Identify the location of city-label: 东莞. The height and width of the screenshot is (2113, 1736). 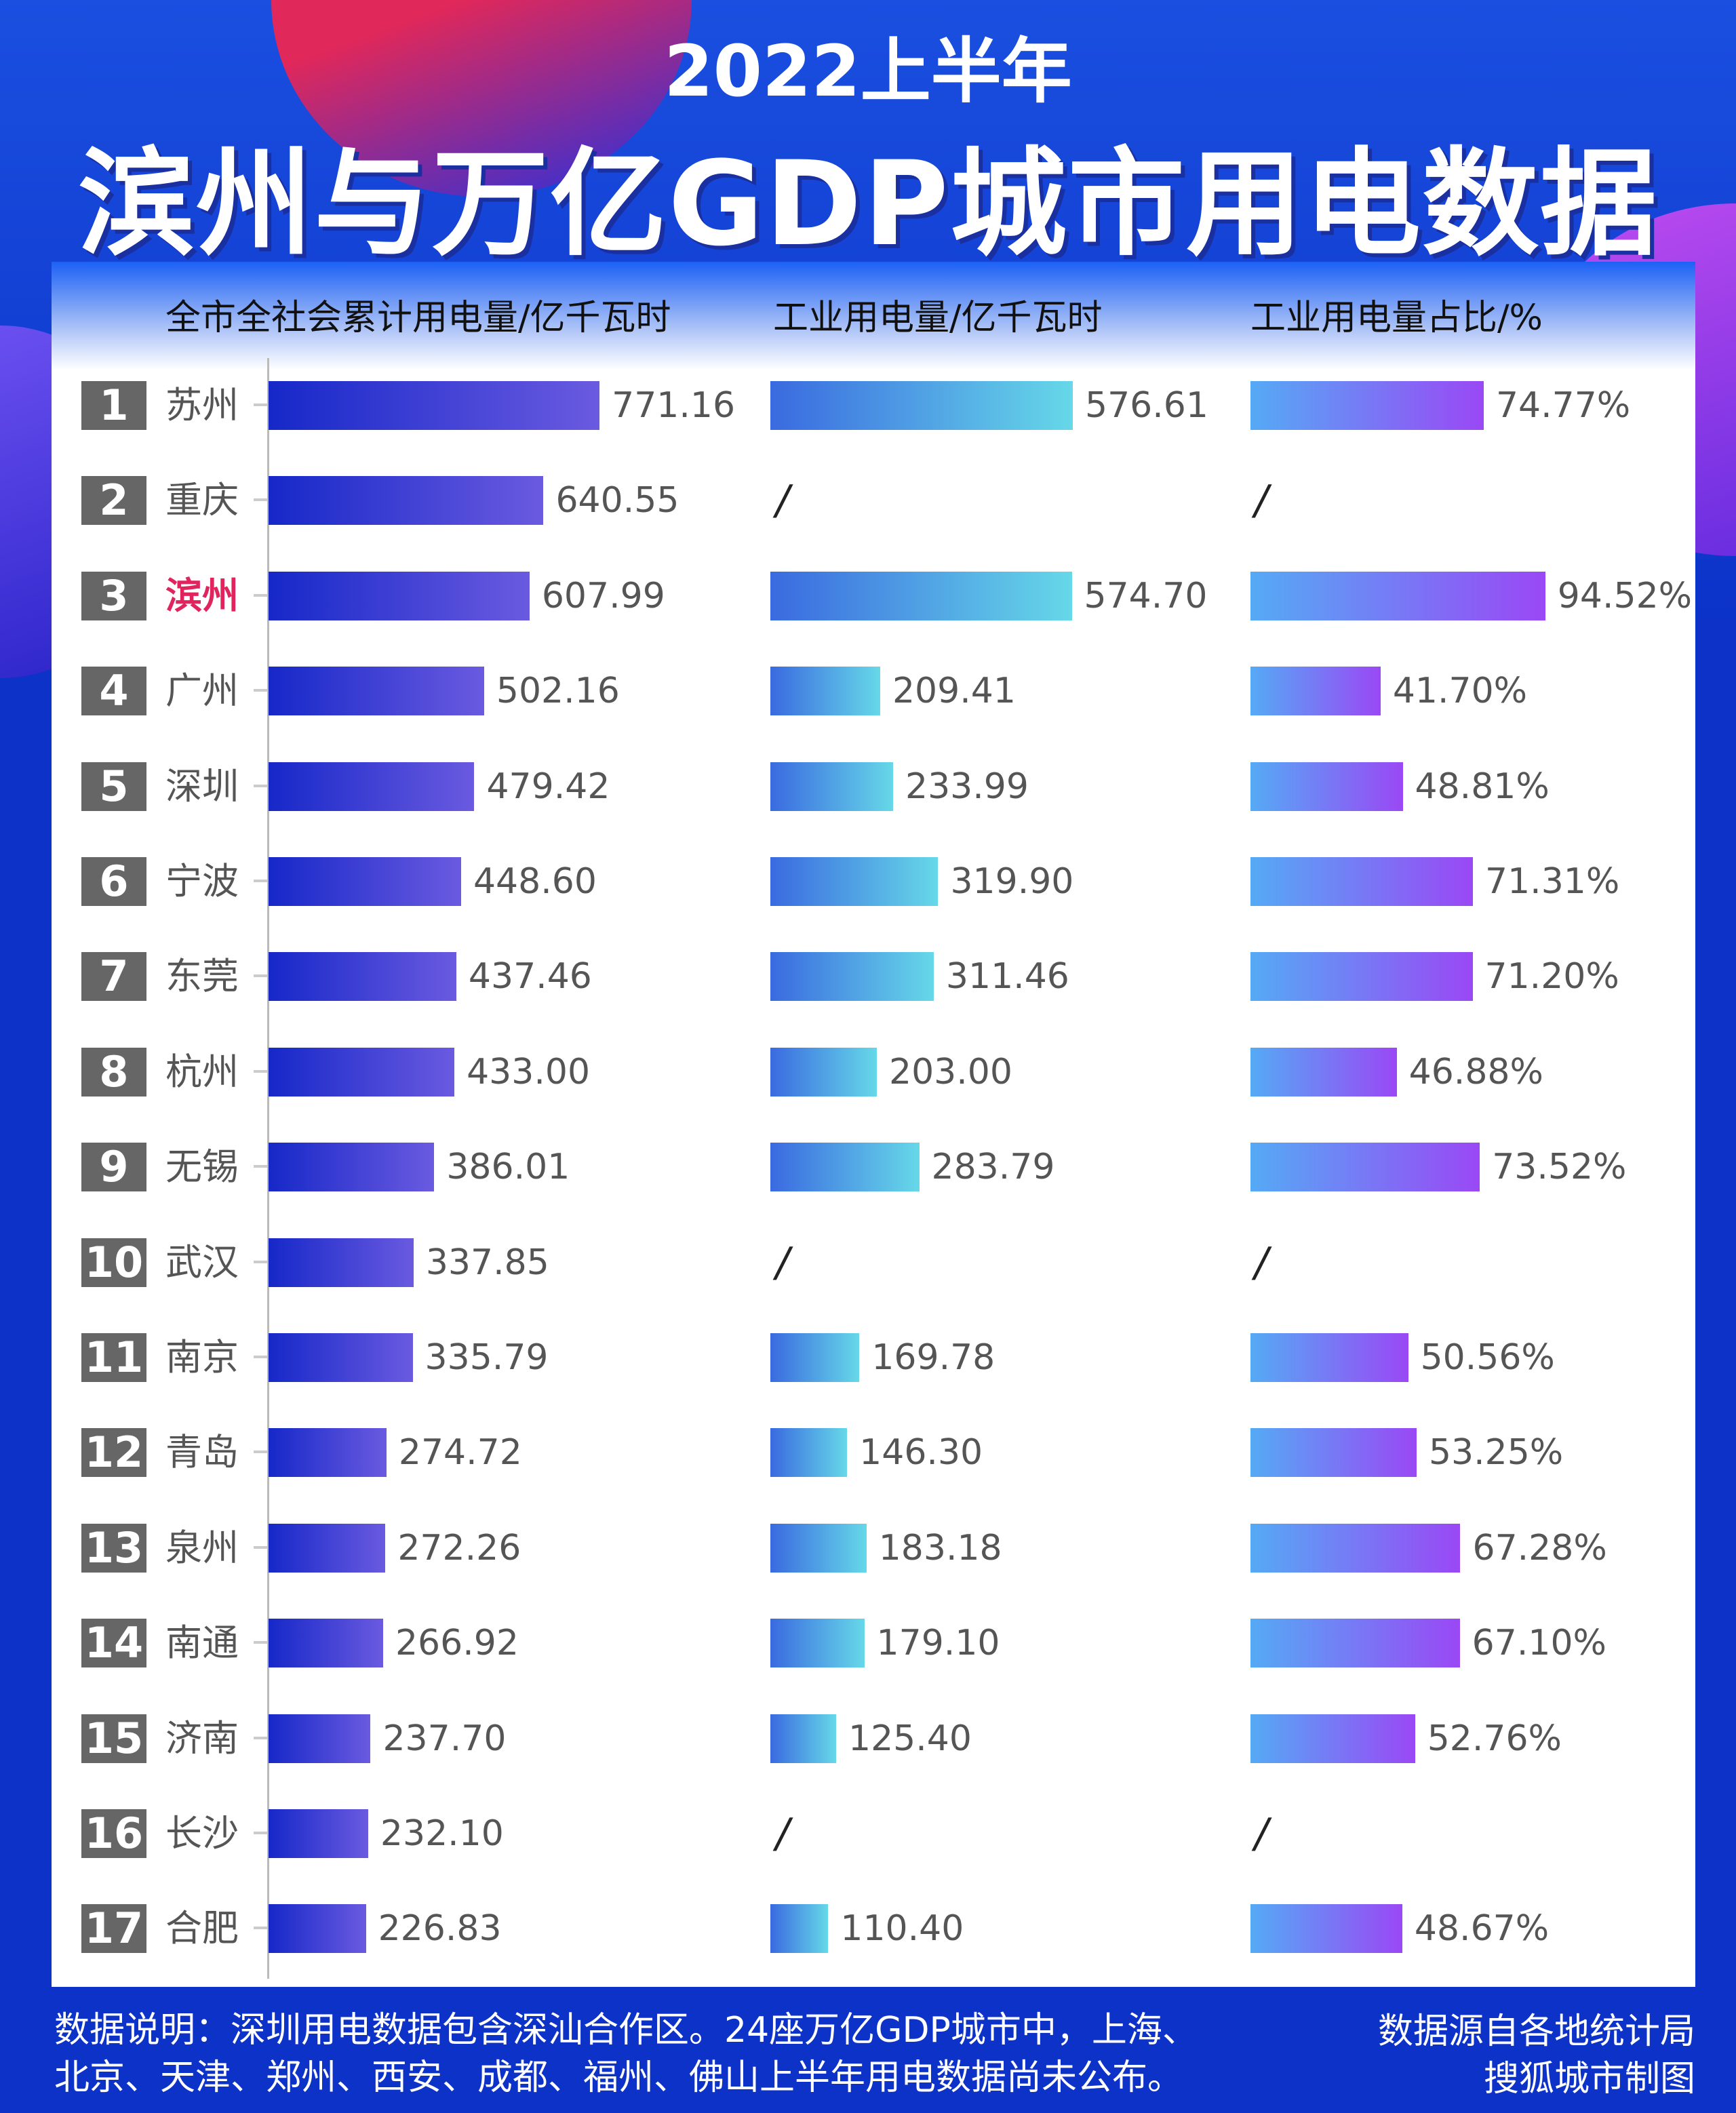
(202, 977).